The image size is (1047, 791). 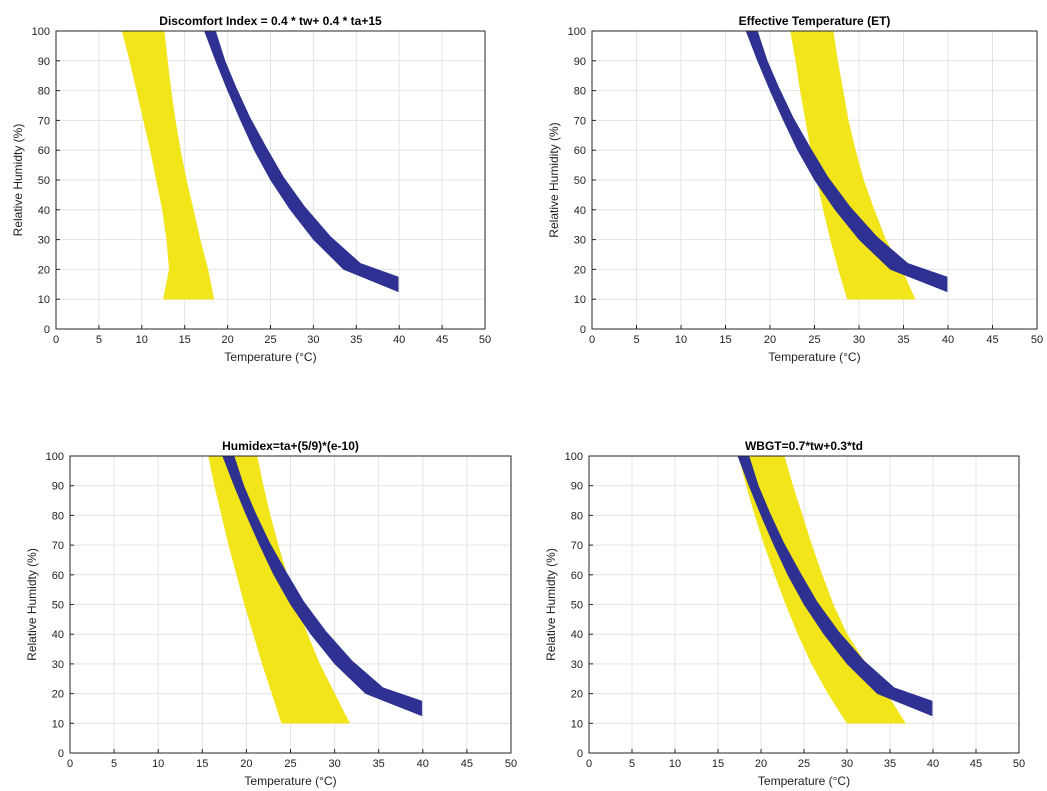 I want to click on y-axis-label: Relative Humidity (%), so click(x=554, y=179).